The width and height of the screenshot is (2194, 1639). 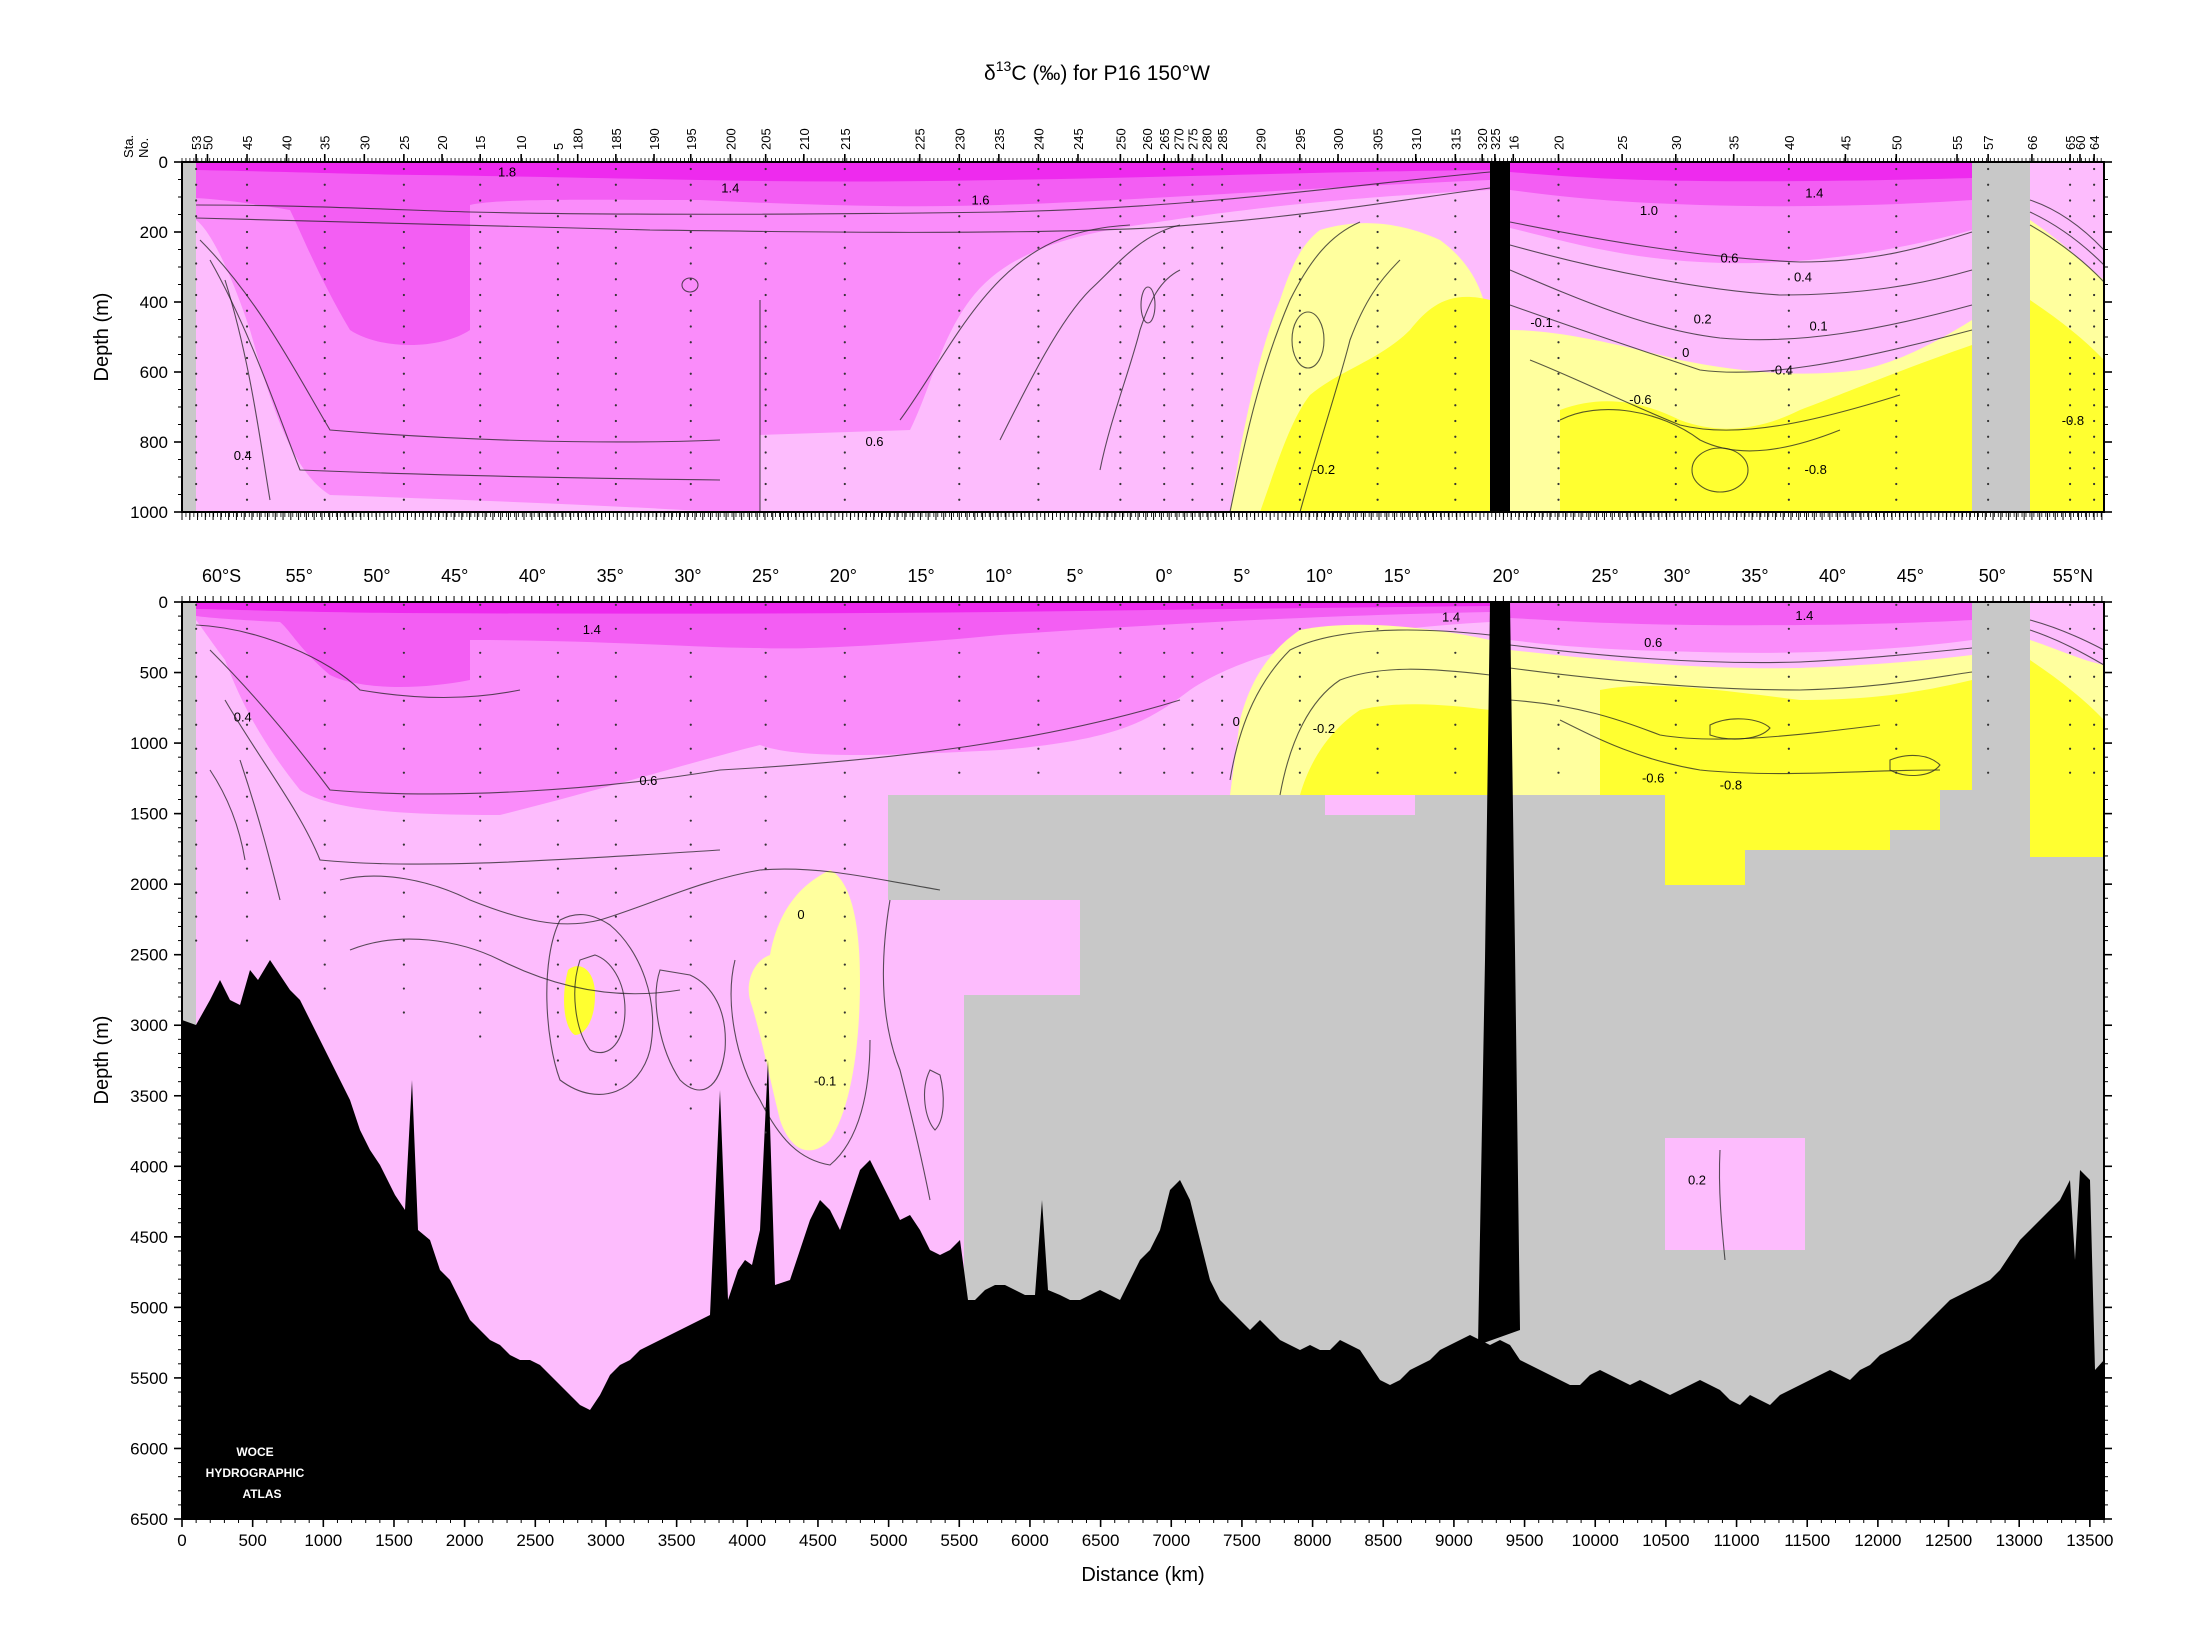 What do you see at coordinates (221, 576) in the screenshot?
I see `latitude-tick-label: 60°S` at bounding box center [221, 576].